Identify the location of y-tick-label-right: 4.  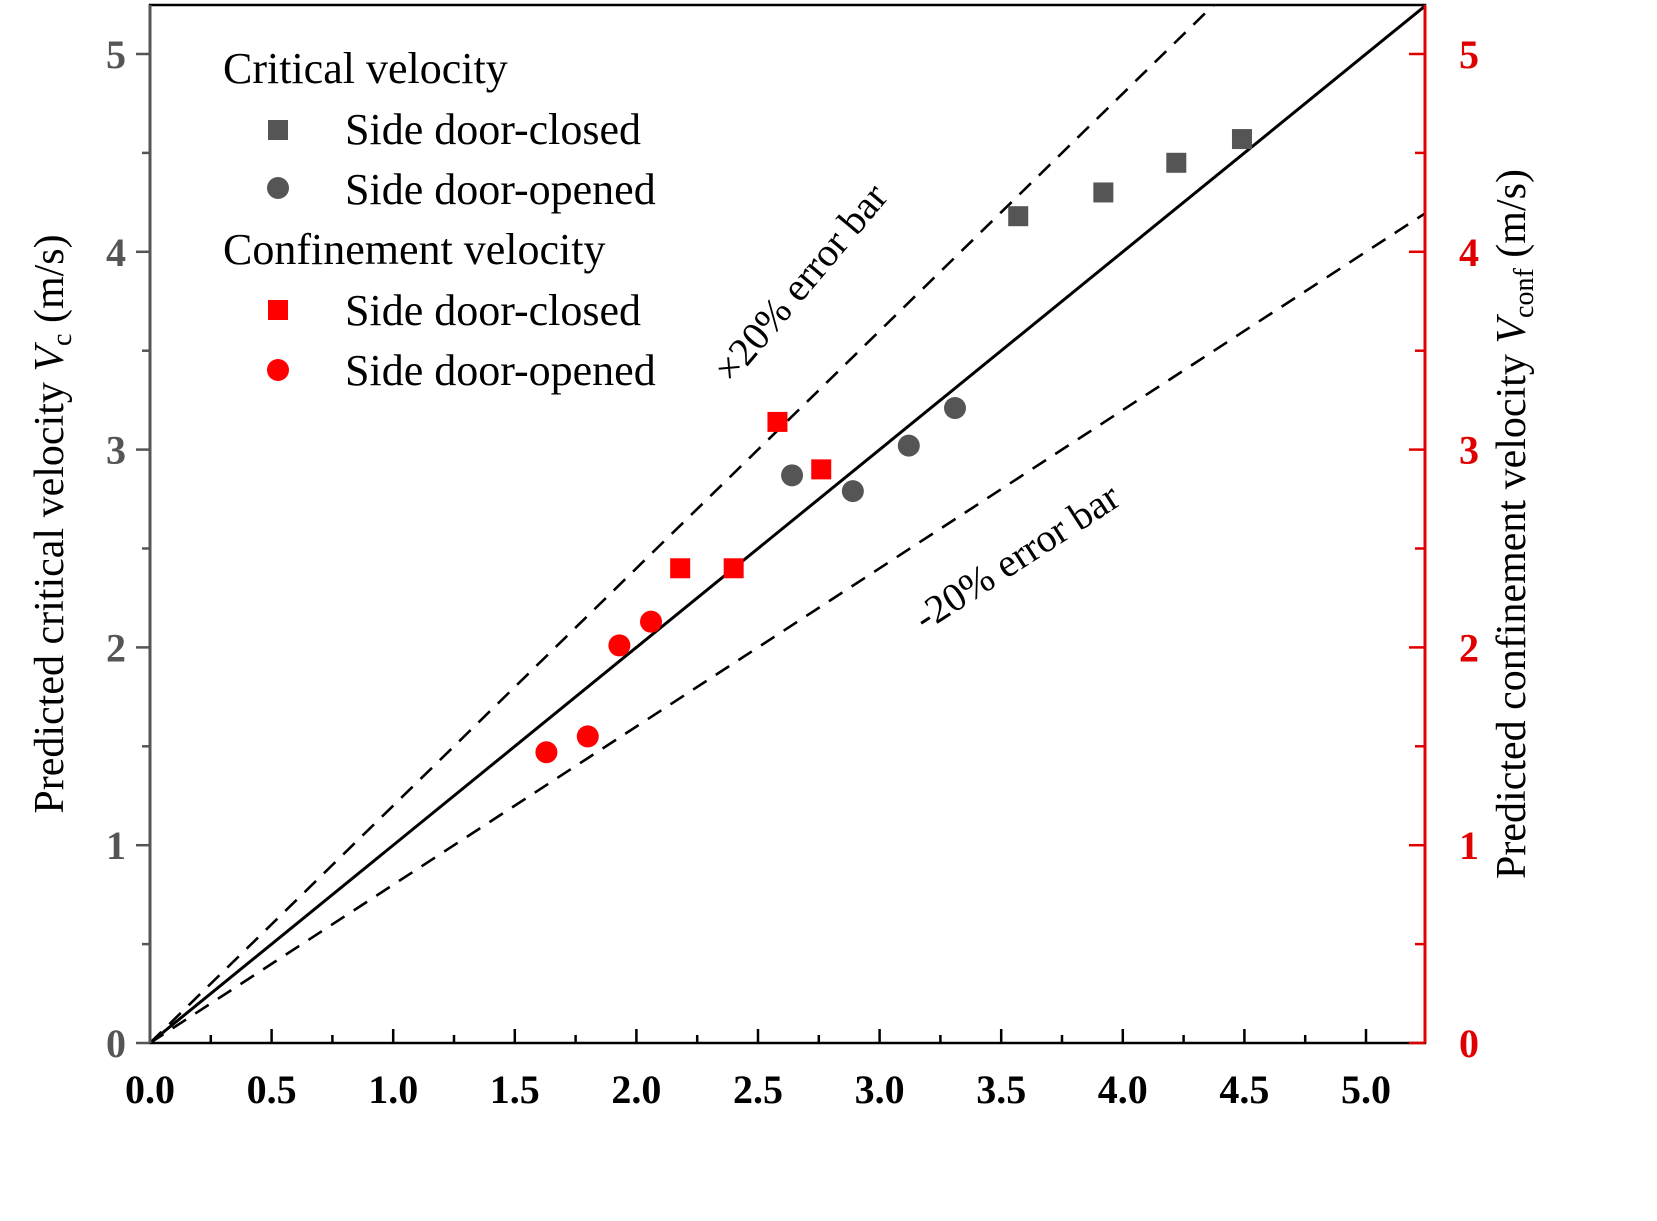
(1469, 252).